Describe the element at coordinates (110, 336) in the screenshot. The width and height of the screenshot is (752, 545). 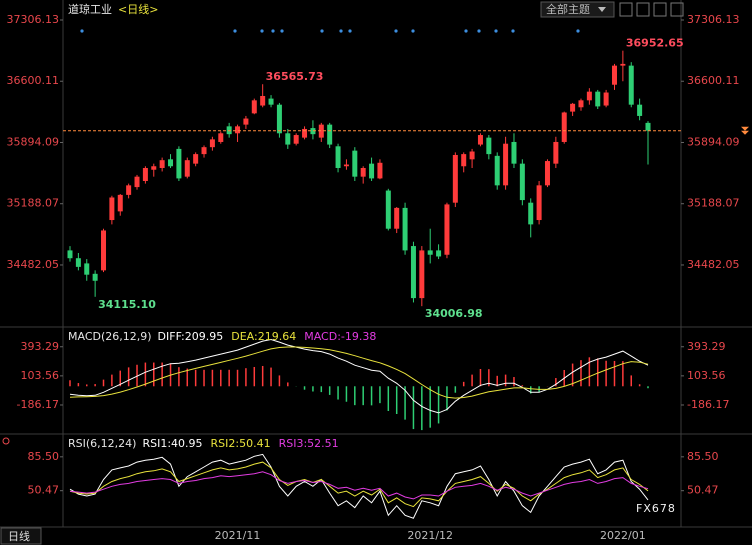
I see `panel-title: MACD(26,12,9)` at that location.